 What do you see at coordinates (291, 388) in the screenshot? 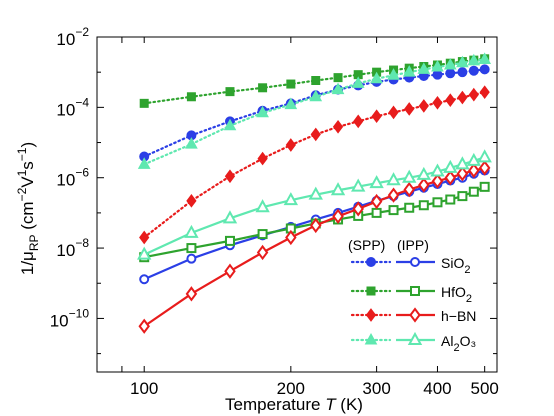
I see `x-tick-label: 200` at bounding box center [291, 388].